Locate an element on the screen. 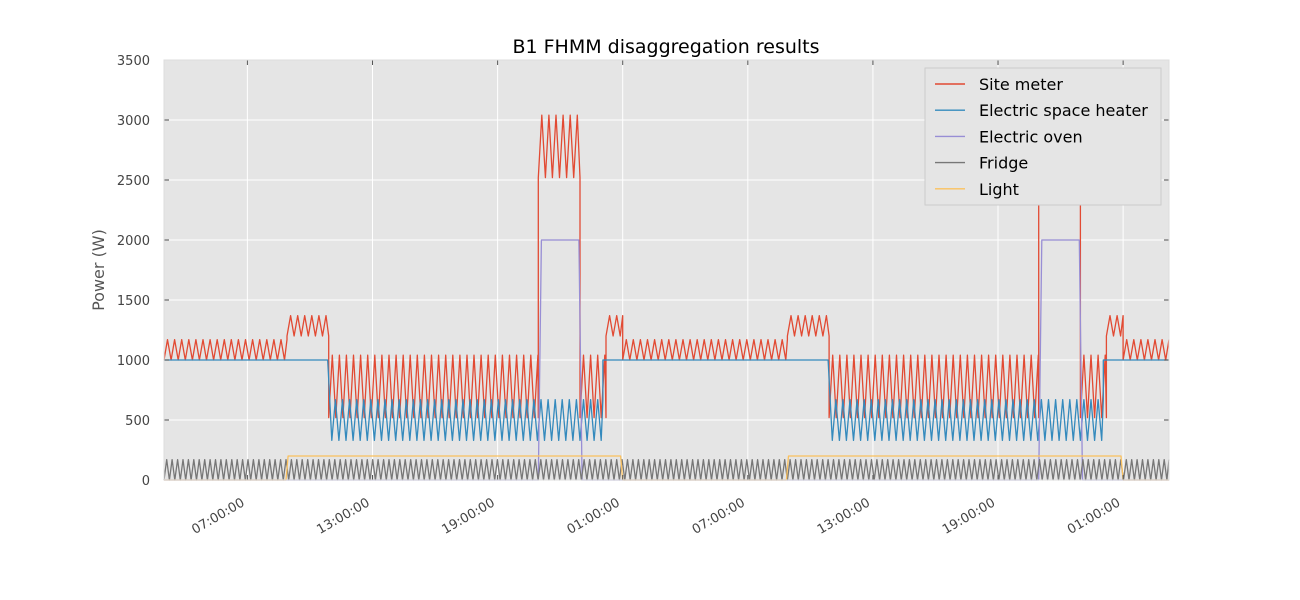 Image resolution: width=1300 pixels, height=600 pixels. y-tick-label: 2000 is located at coordinates (133, 241).